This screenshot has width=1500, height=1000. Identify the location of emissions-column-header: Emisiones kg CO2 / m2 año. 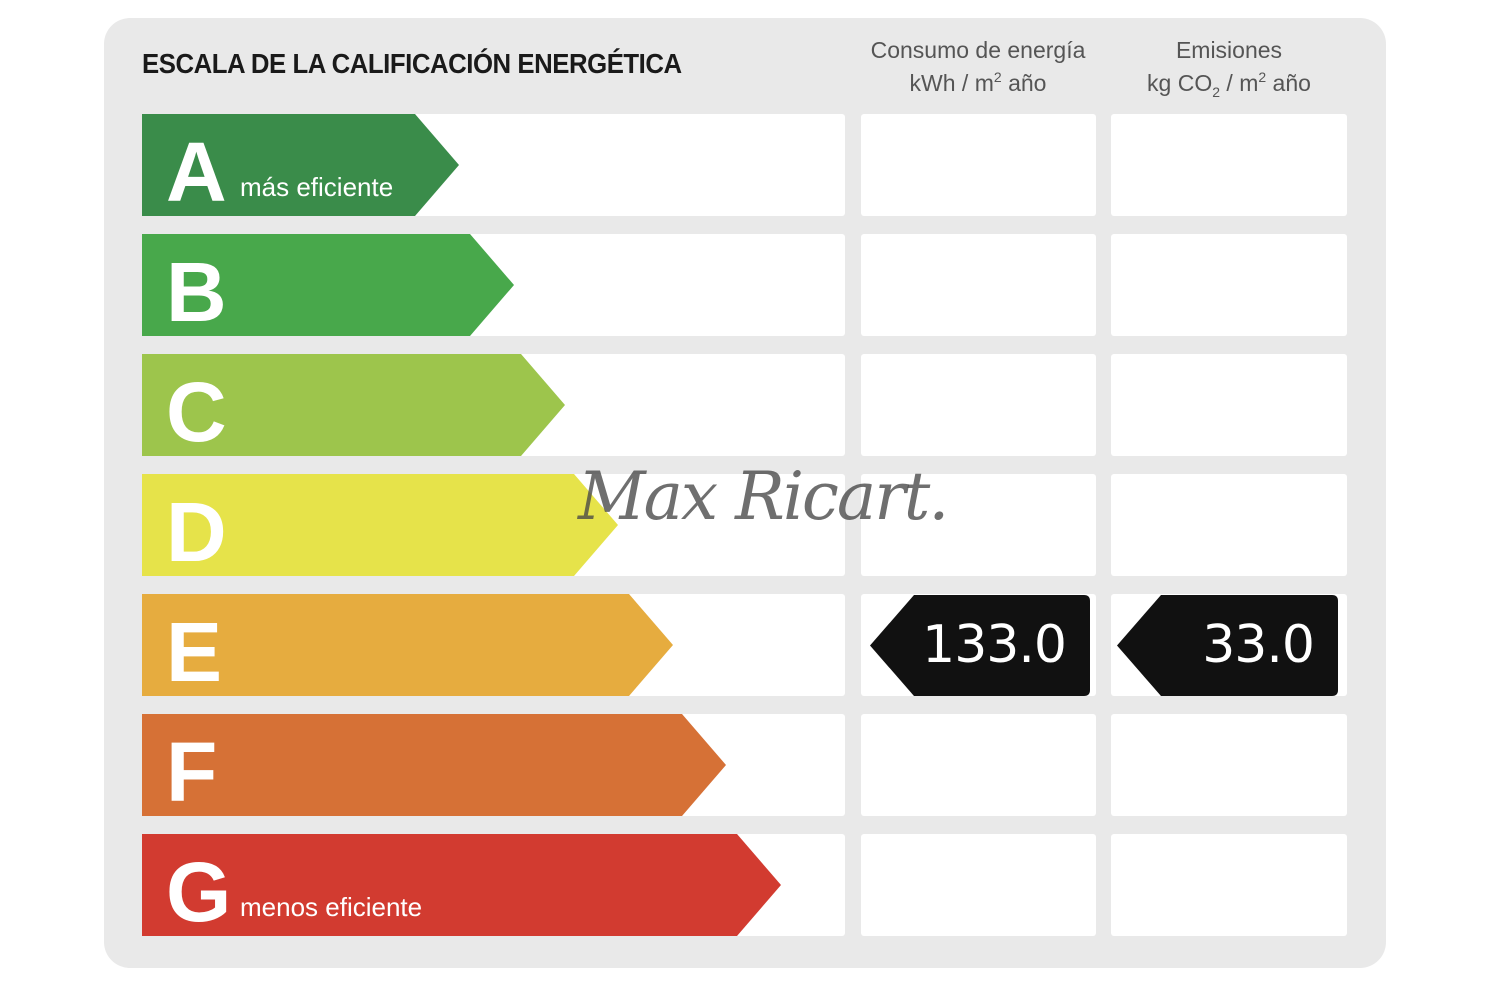
(1229, 67).